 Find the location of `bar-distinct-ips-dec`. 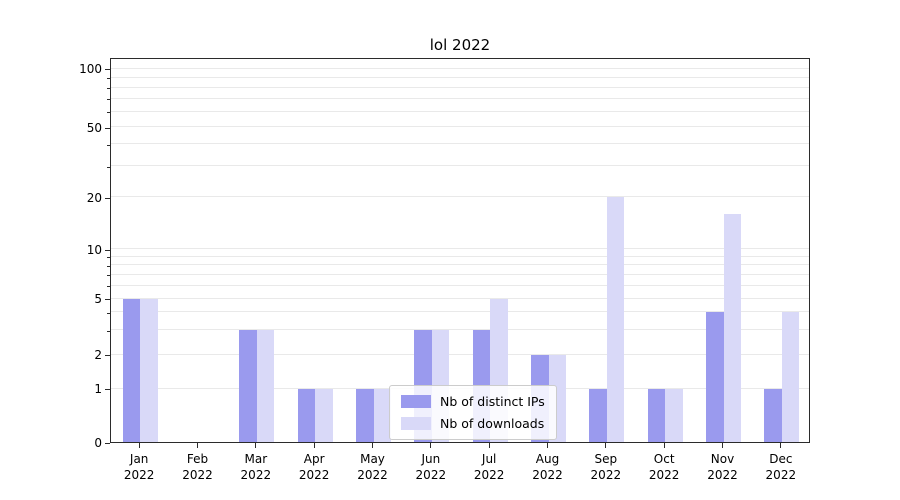

bar-distinct-ips-dec is located at coordinates (773, 415).